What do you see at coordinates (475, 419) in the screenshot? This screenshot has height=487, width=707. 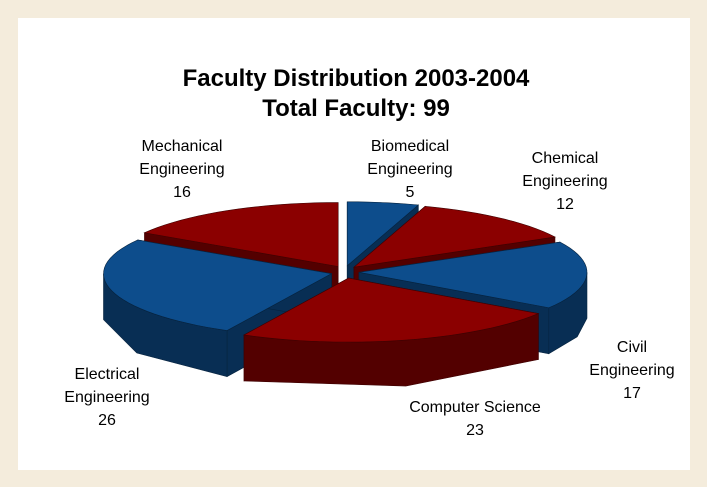 I see `slice-label: Computer Science 23` at bounding box center [475, 419].